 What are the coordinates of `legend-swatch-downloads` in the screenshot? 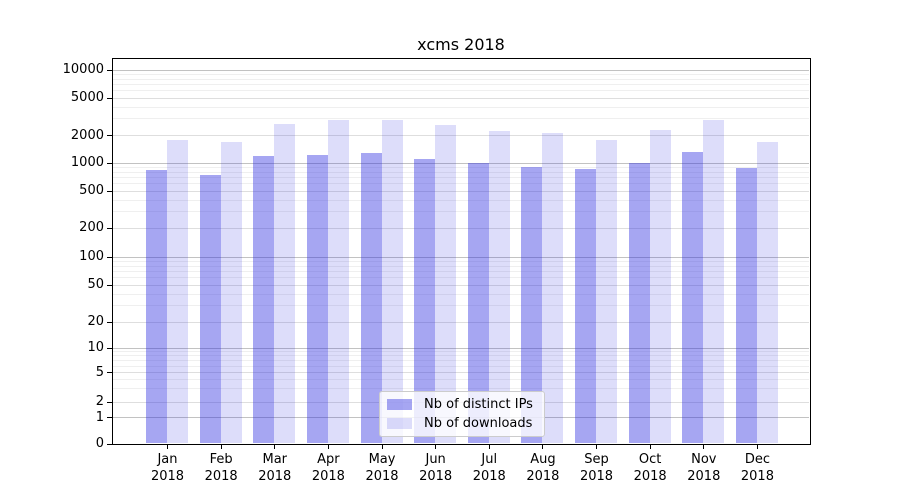 It's located at (399, 423).